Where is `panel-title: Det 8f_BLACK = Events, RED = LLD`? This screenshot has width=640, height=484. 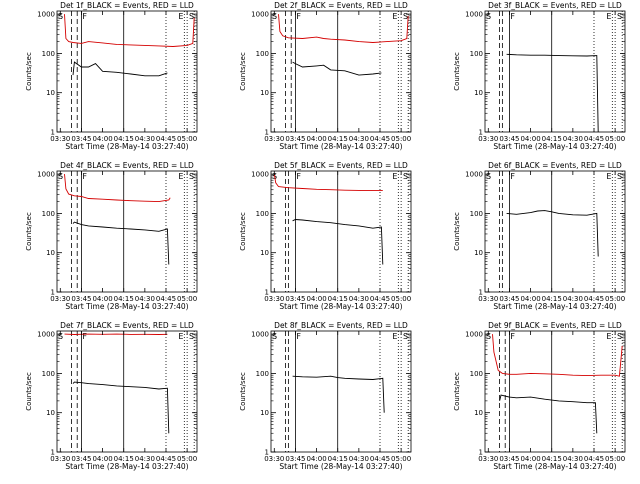 panel-title: Det 8f_BLACK = Events, RED = LLD is located at coordinates (341, 325).